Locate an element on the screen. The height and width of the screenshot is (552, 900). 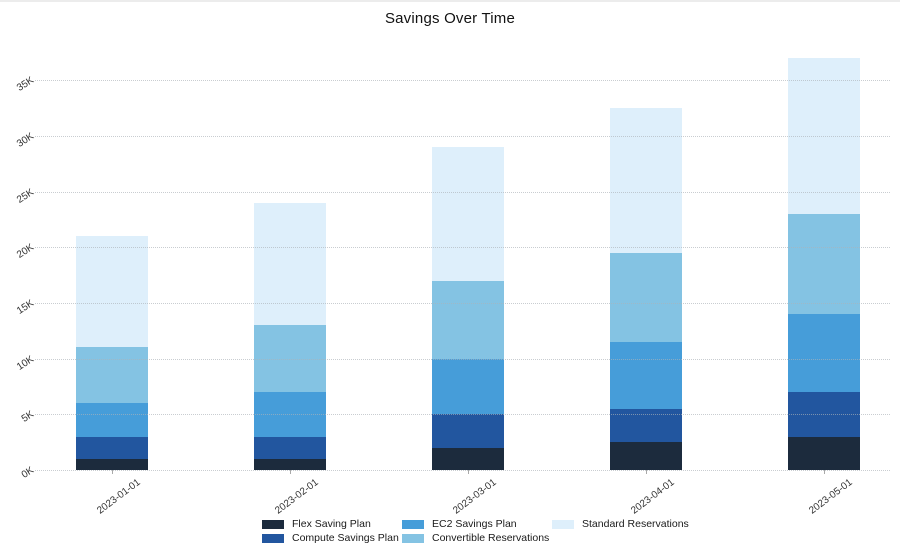
legend-label: Convertible Reservations is located at coordinates (491, 538).